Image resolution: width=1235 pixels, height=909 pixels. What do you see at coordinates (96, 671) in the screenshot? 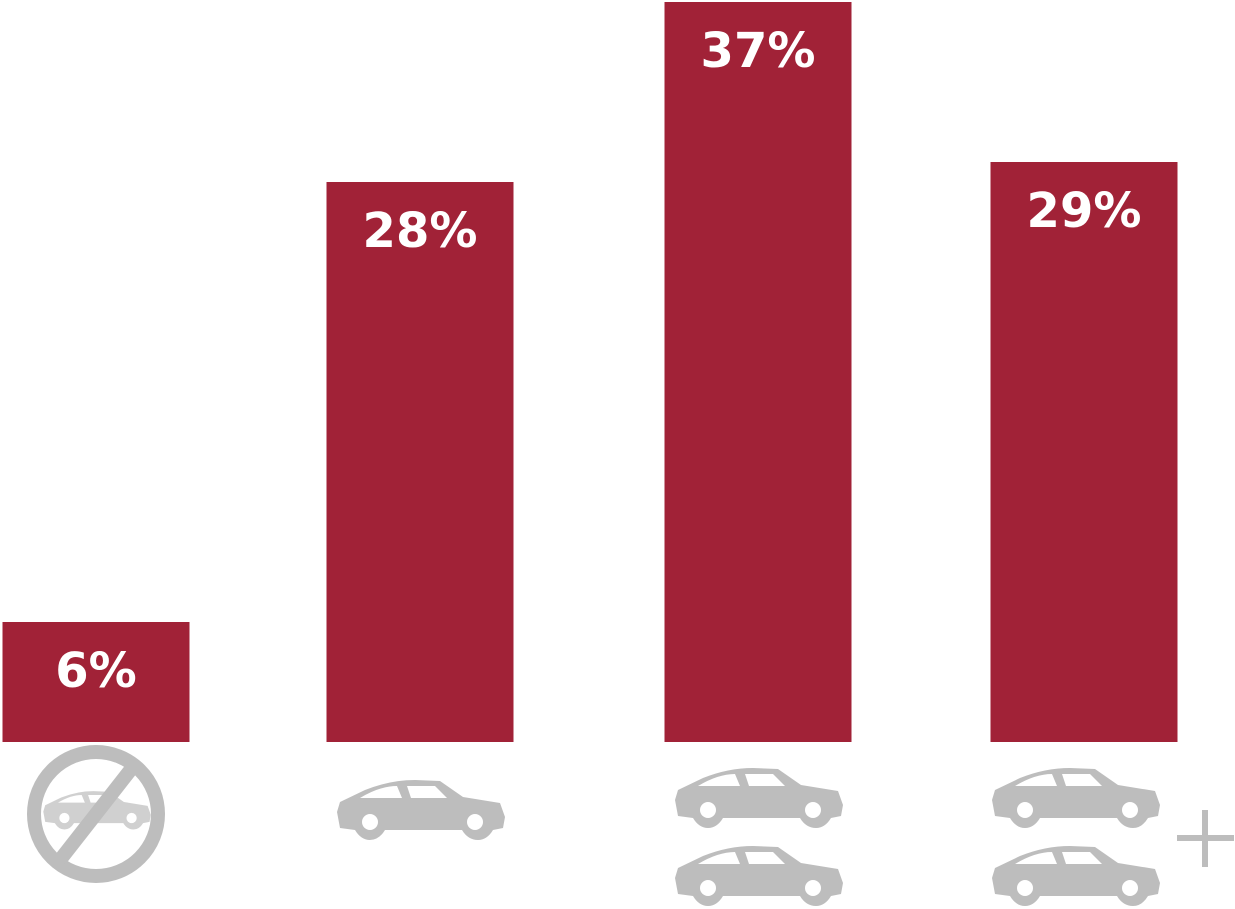
I see `value-label: 6%` at bounding box center [96, 671].